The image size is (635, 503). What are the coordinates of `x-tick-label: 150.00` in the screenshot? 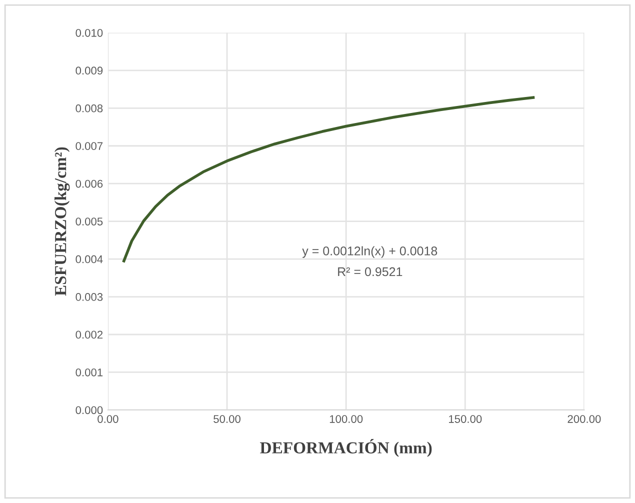 It's located at (465, 419).